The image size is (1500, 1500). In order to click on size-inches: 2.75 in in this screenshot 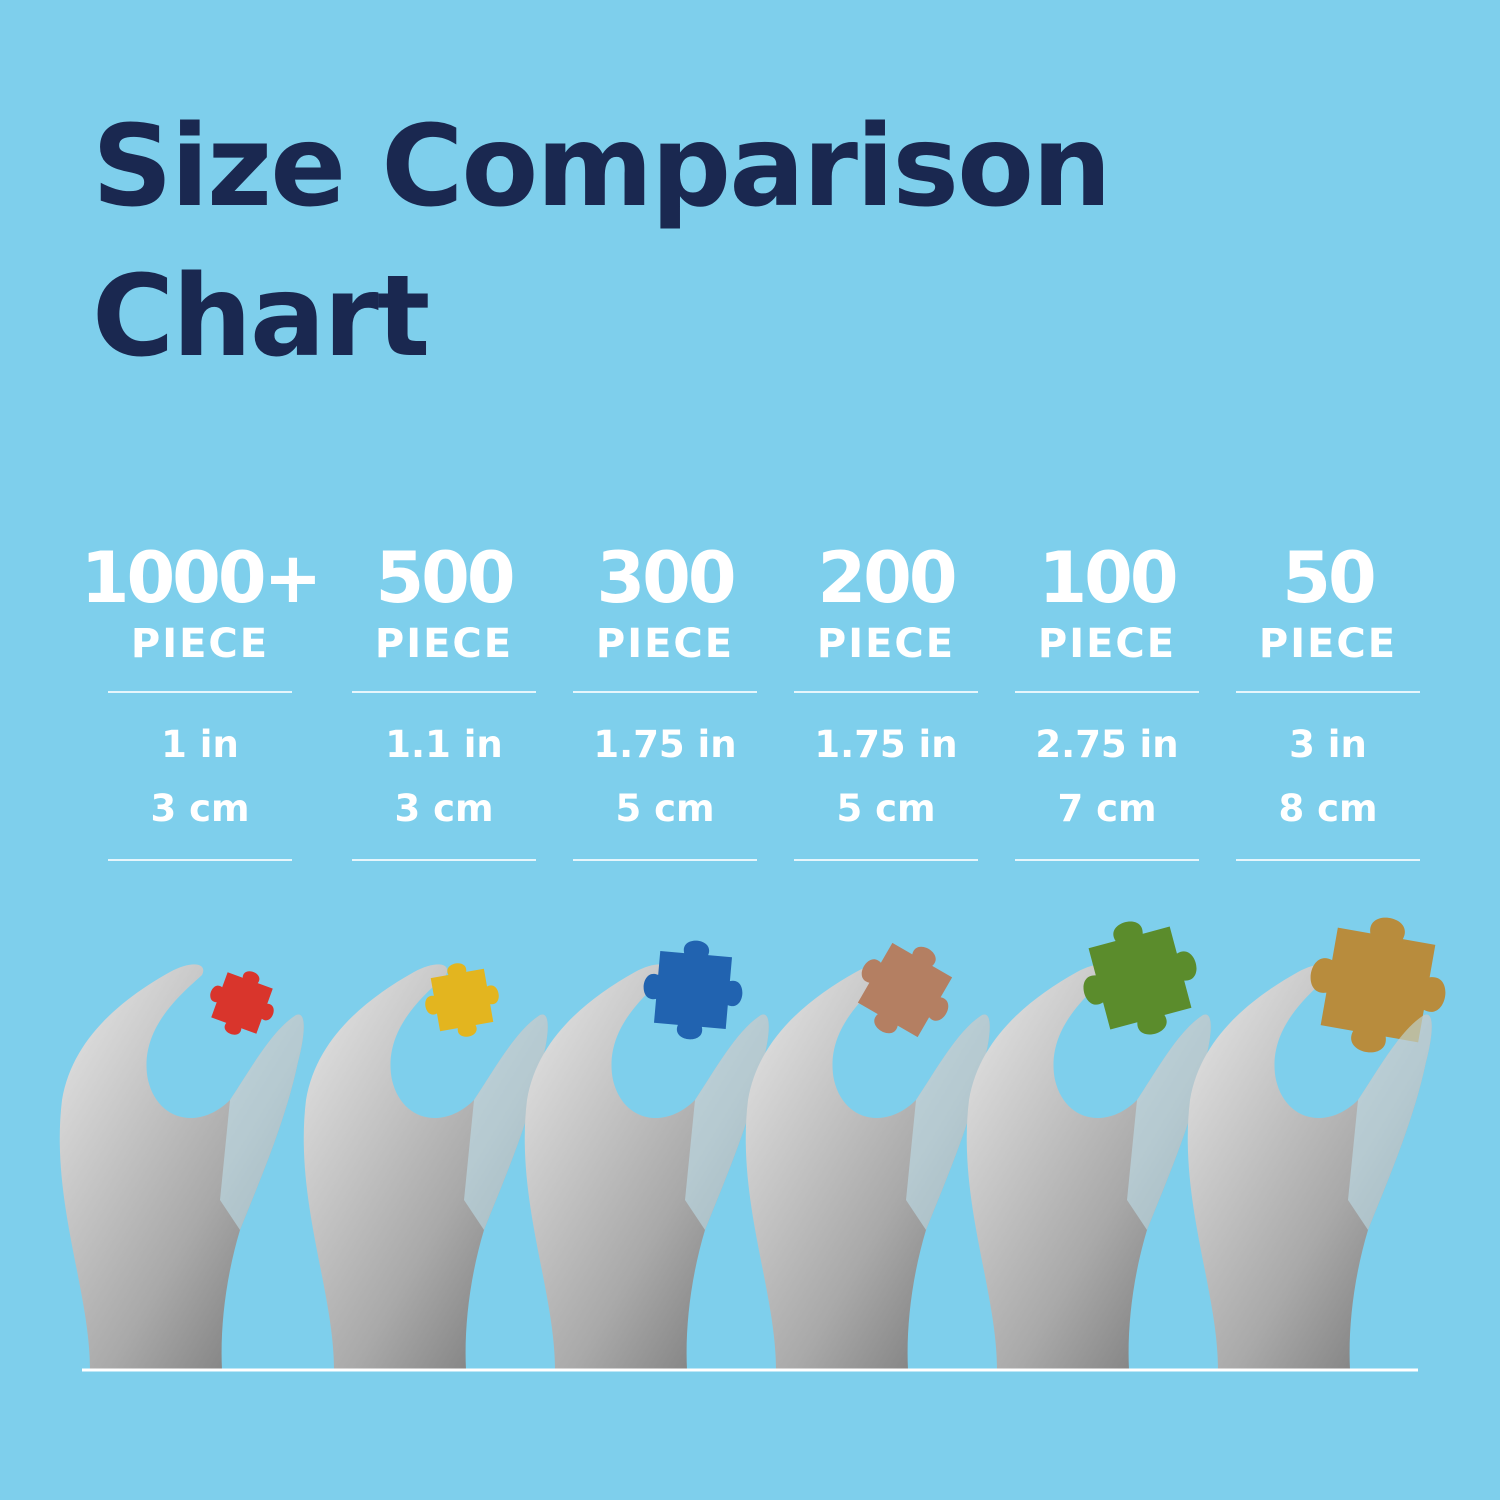, I will do `click(1107, 744)`.